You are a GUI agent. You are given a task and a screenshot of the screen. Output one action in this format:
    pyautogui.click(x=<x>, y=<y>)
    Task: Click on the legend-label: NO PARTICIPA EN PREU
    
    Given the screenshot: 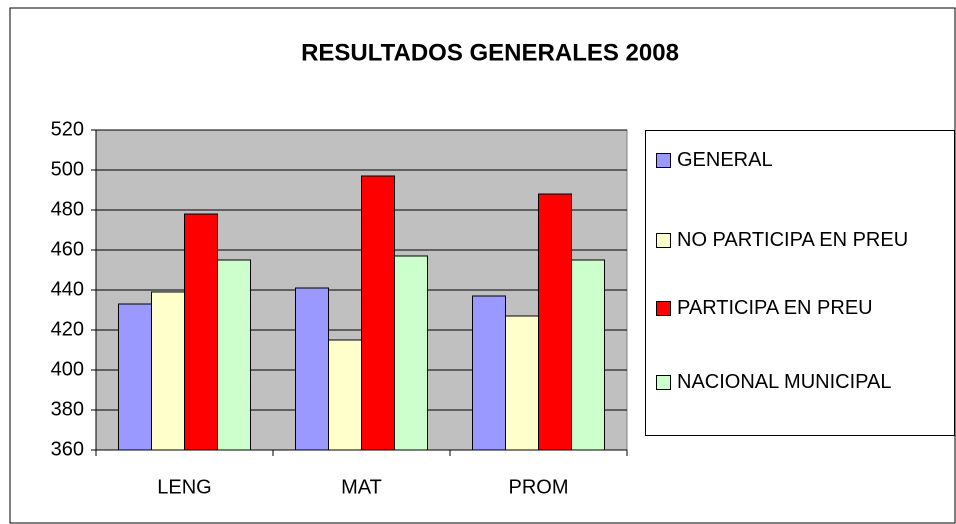 What is the action you would take?
    pyautogui.click(x=793, y=240)
    